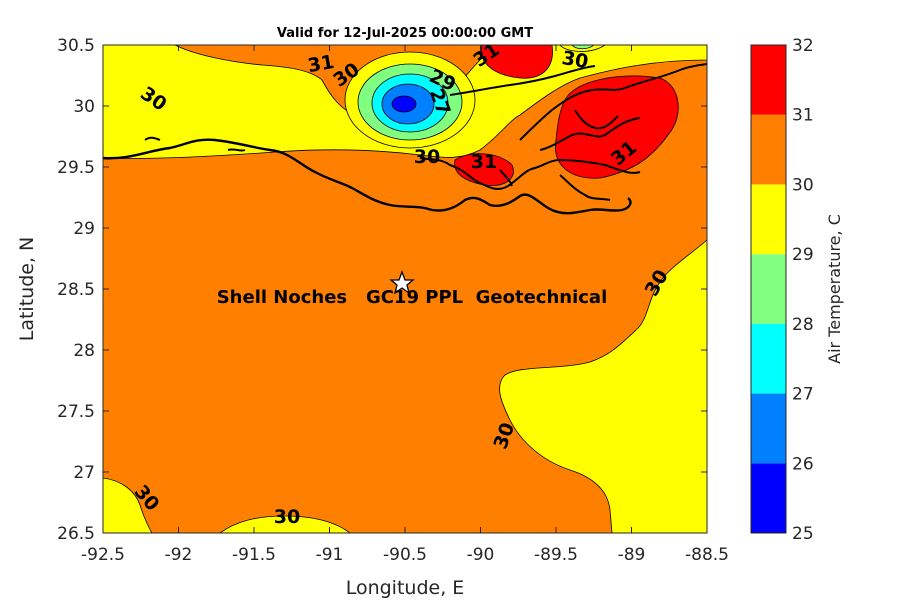 The image size is (900, 600). What do you see at coordinates (516, 62) in the screenshot?
I see `contour-fill-31-32-north` at bounding box center [516, 62].